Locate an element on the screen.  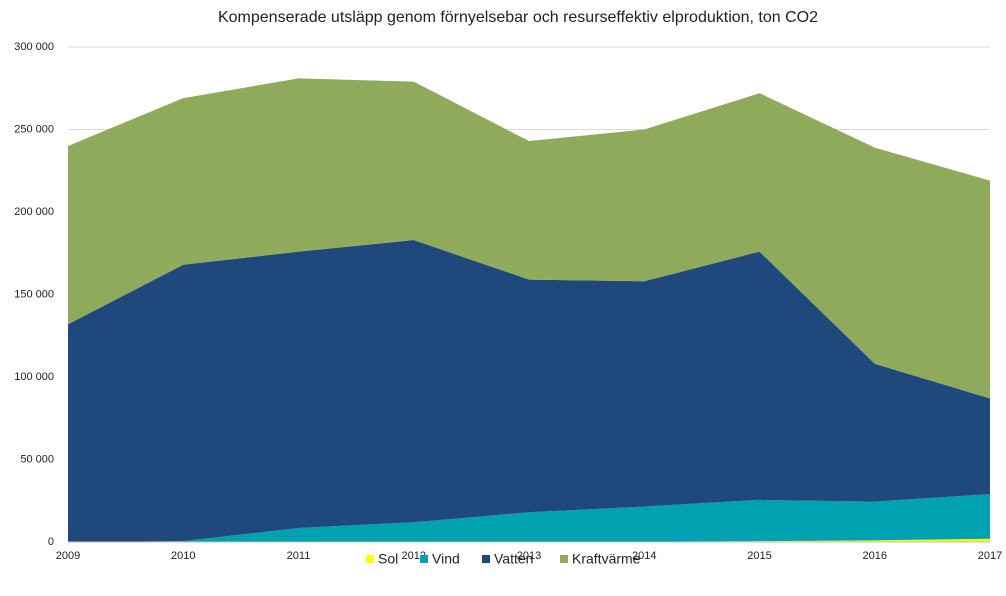
y-tick-label: 300 000 is located at coordinates (34, 47).